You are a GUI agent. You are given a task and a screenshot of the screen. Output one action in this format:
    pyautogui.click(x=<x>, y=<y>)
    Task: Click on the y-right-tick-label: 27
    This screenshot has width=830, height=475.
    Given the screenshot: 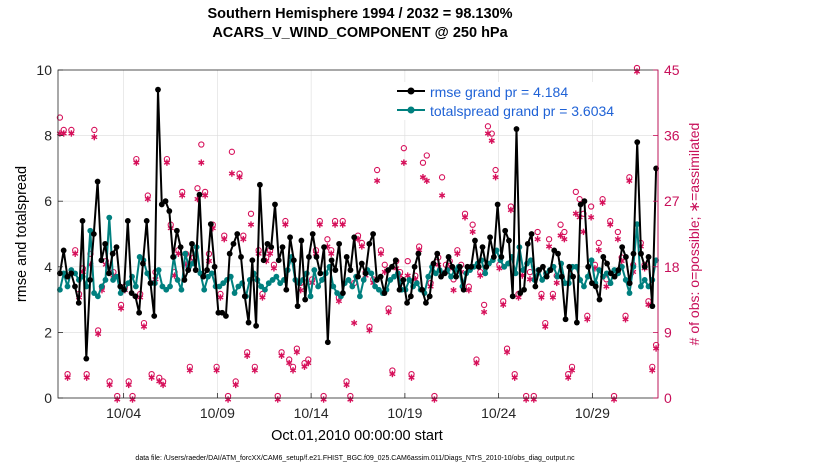 What is the action you would take?
    pyautogui.click(x=672, y=201)
    